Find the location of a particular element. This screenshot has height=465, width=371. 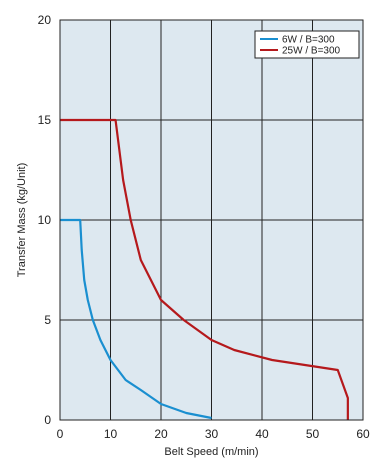

y-axis-title: Transfer Mass (kg/Unit) is located at coordinates (22, 220).